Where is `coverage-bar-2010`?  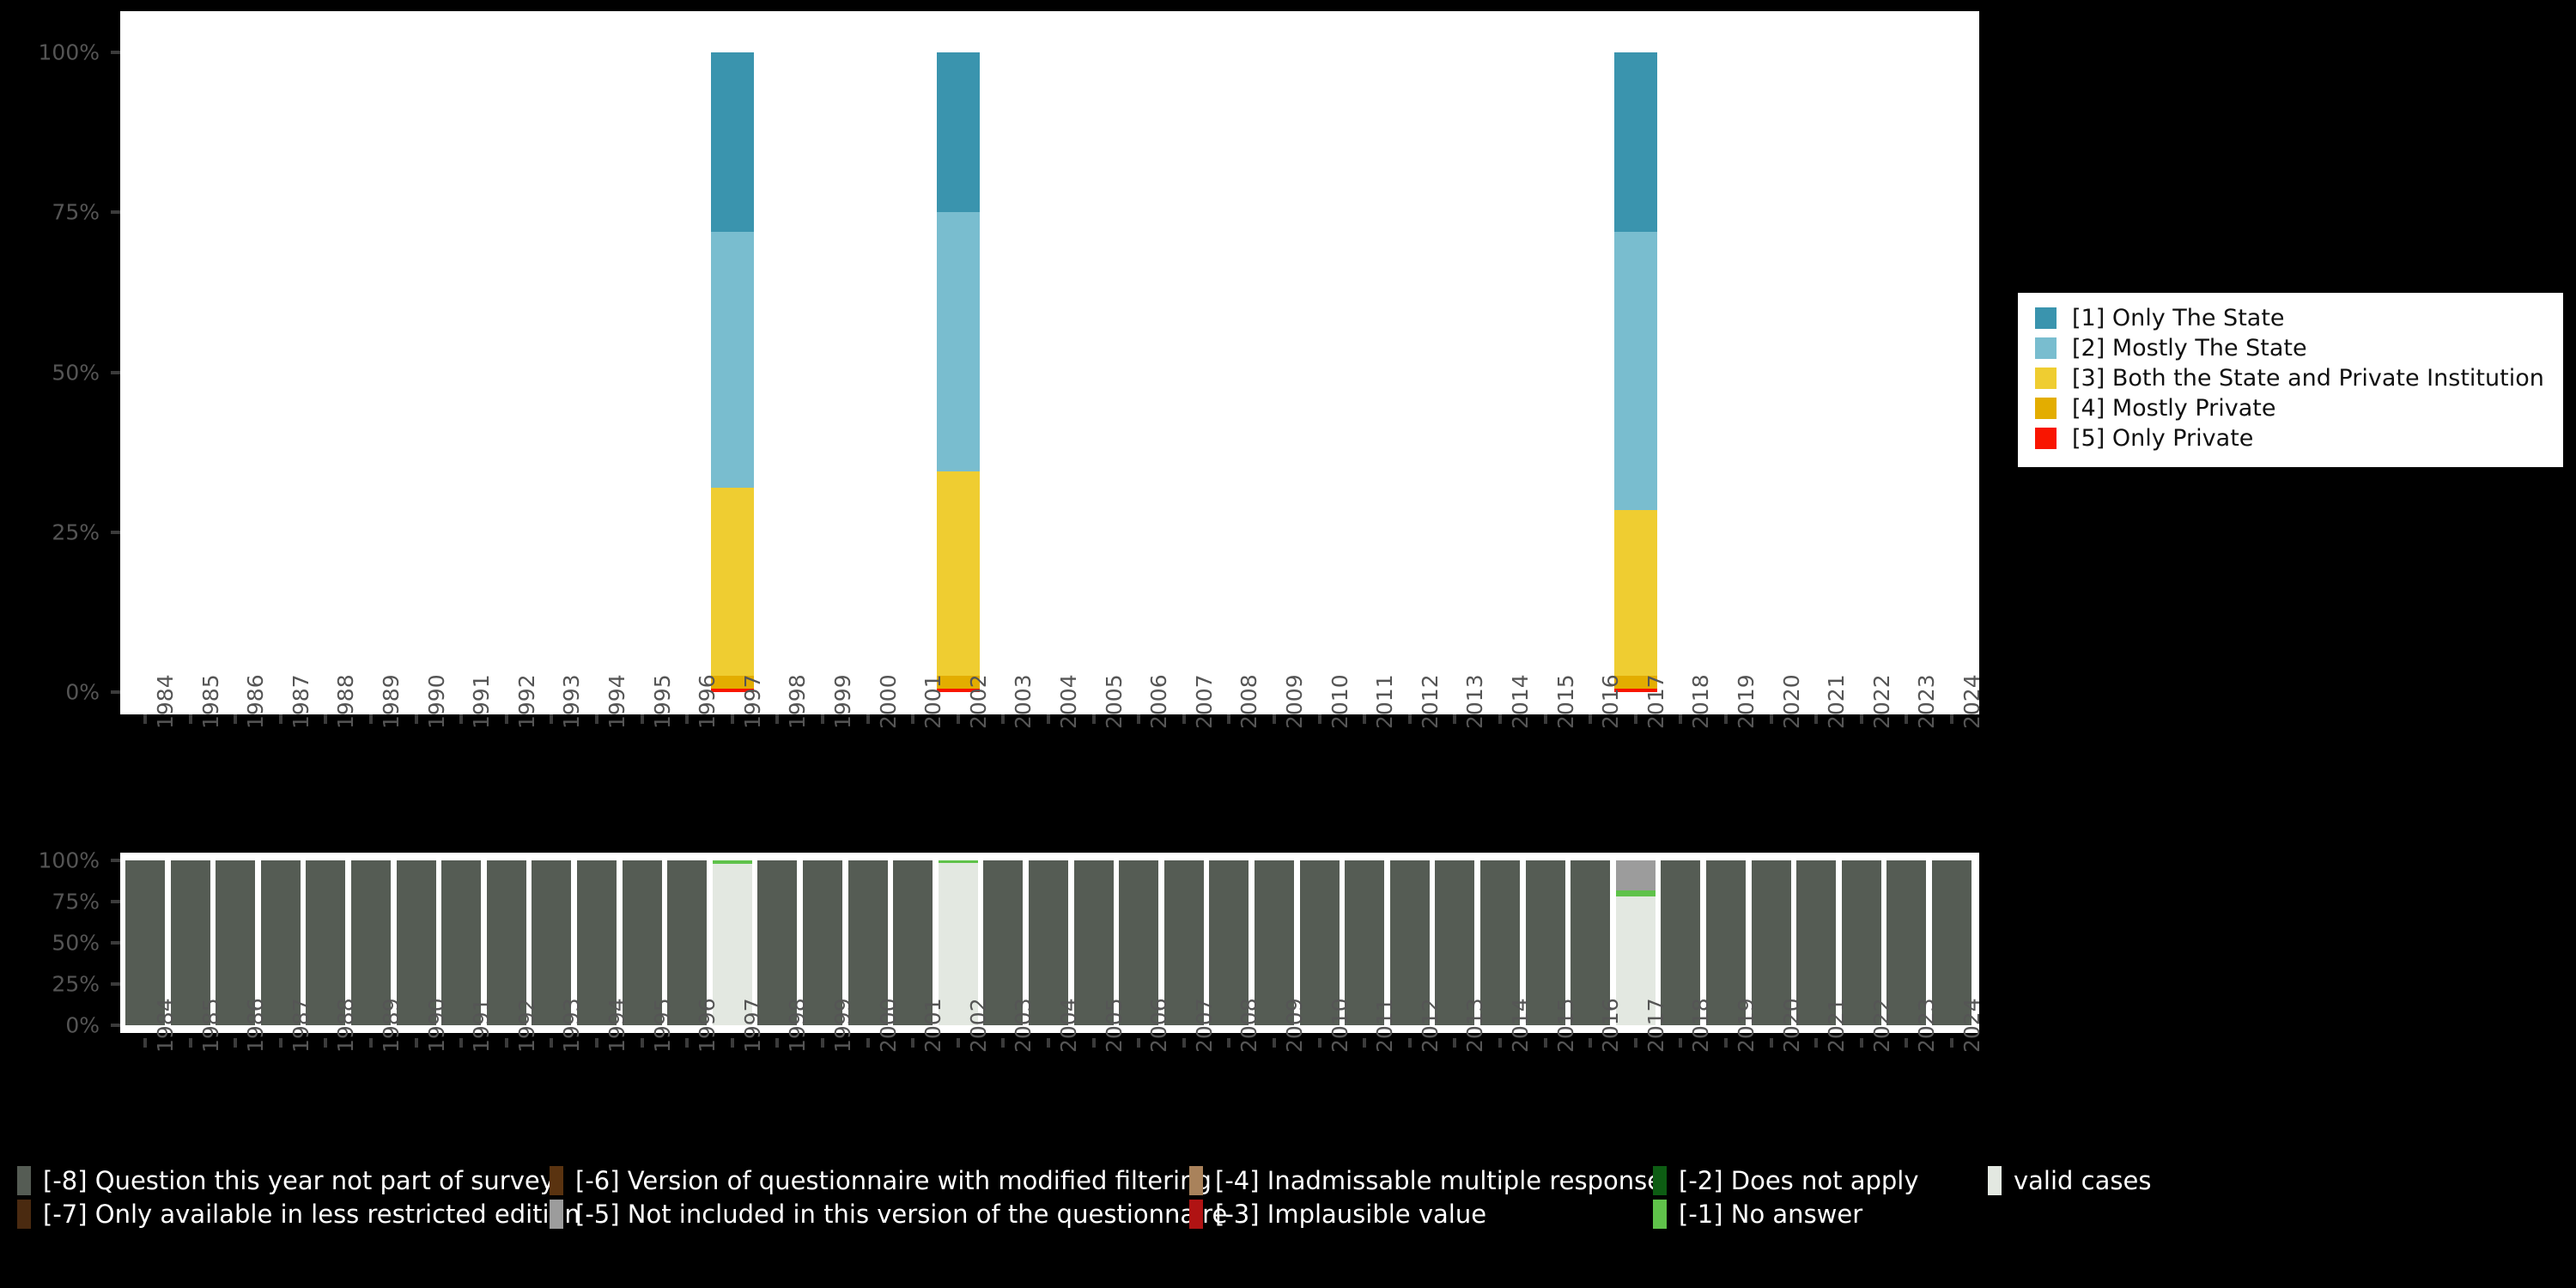 coverage-bar-2010 is located at coordinates (1319, 943).